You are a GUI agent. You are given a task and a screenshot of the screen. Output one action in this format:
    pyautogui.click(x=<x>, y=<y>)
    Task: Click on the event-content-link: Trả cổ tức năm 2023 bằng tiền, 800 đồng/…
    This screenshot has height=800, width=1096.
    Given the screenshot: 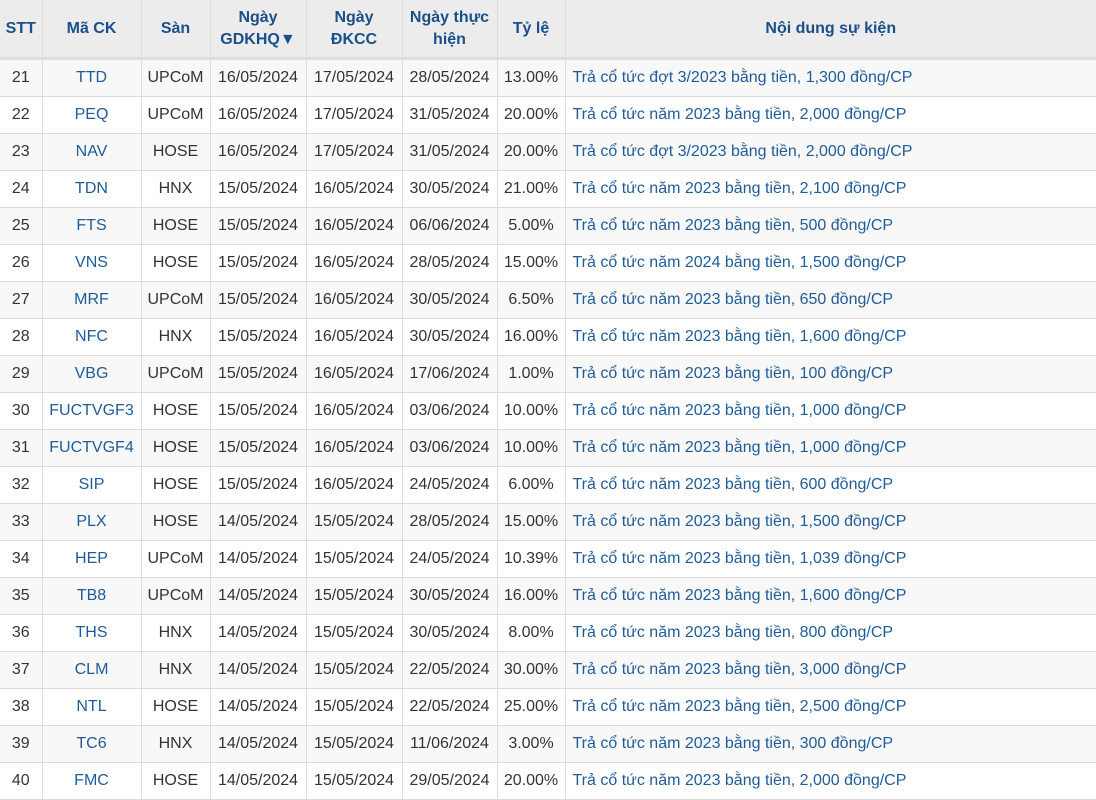 What is the action you would take?
    pyautogui.click(x=830, y=633)
    